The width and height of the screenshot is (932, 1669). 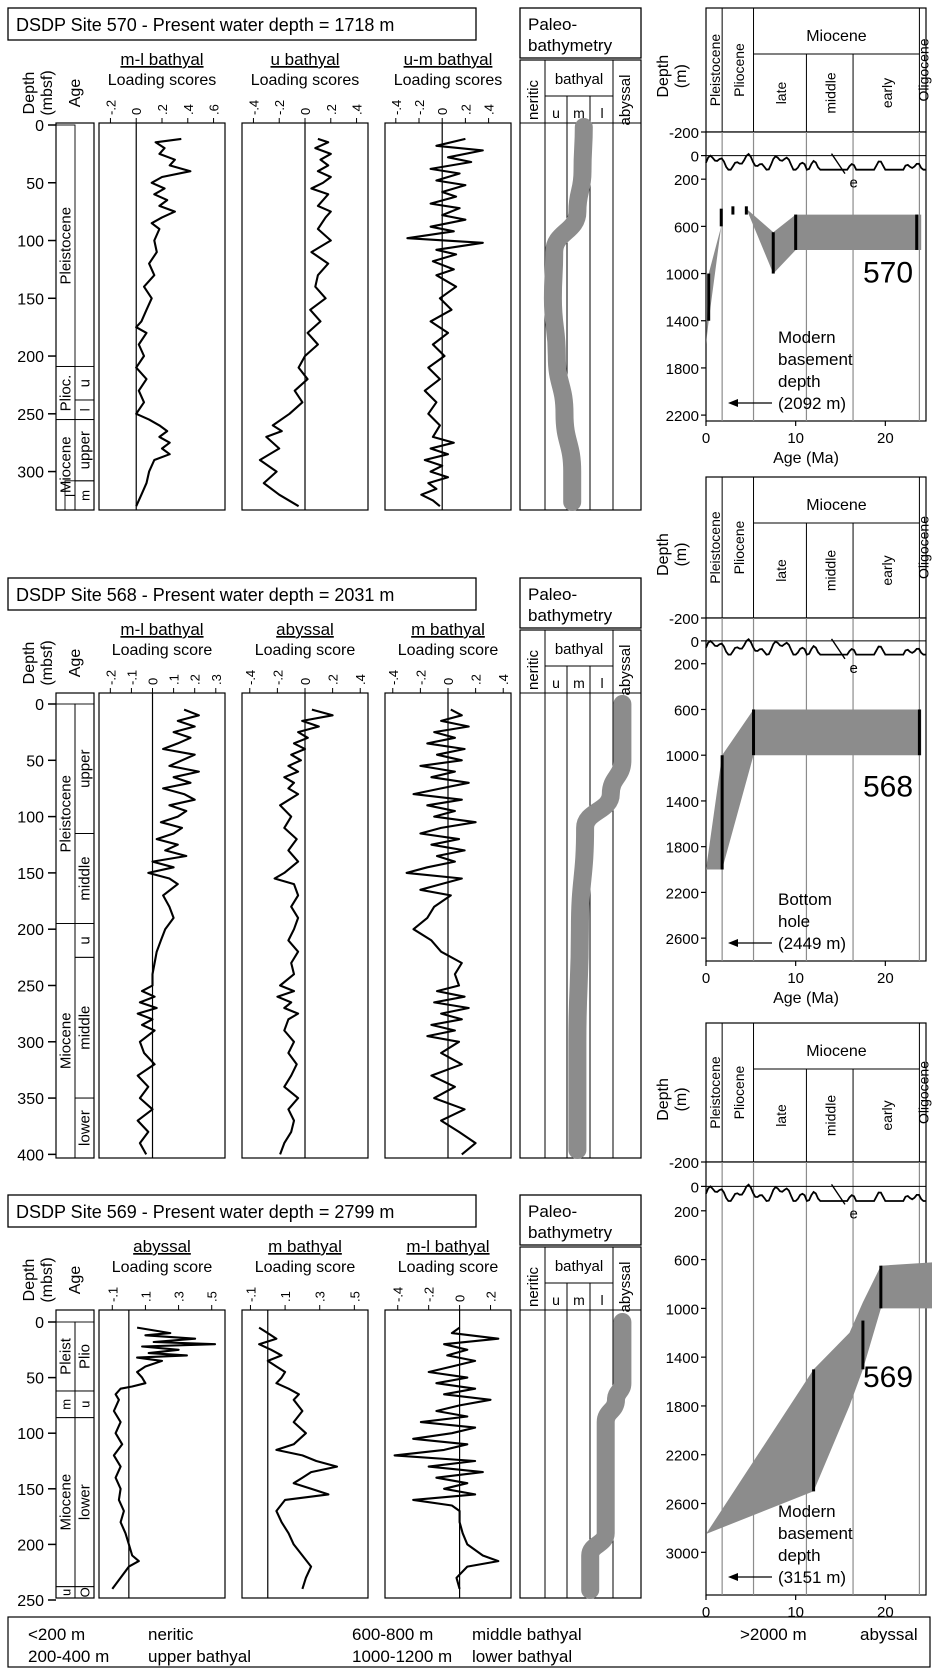 I want to click on depth-axis-label-unit: (mbsf), so click(x=47, y=92).